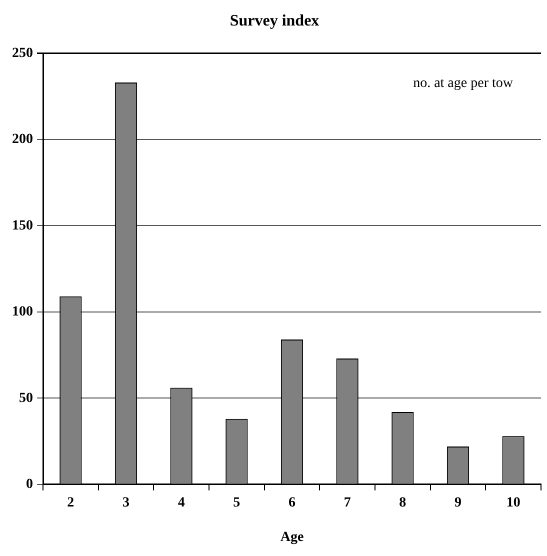 The height and width of the screenshot is (556, 547). I want to click on y-tick-label: 200, so click(22, 140).